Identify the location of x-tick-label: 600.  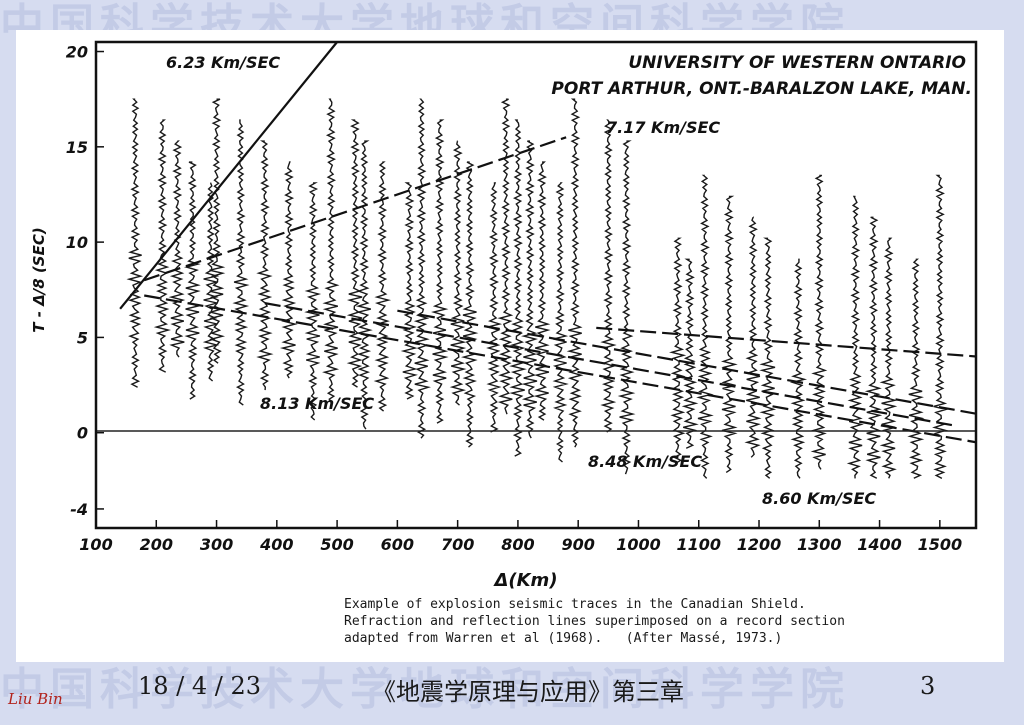
(397, 544).